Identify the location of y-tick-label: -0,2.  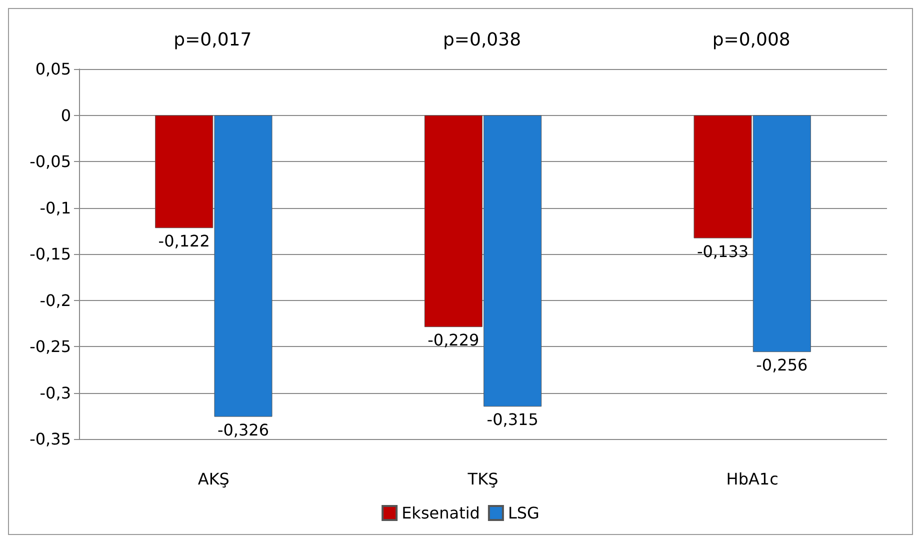
(55, 300).